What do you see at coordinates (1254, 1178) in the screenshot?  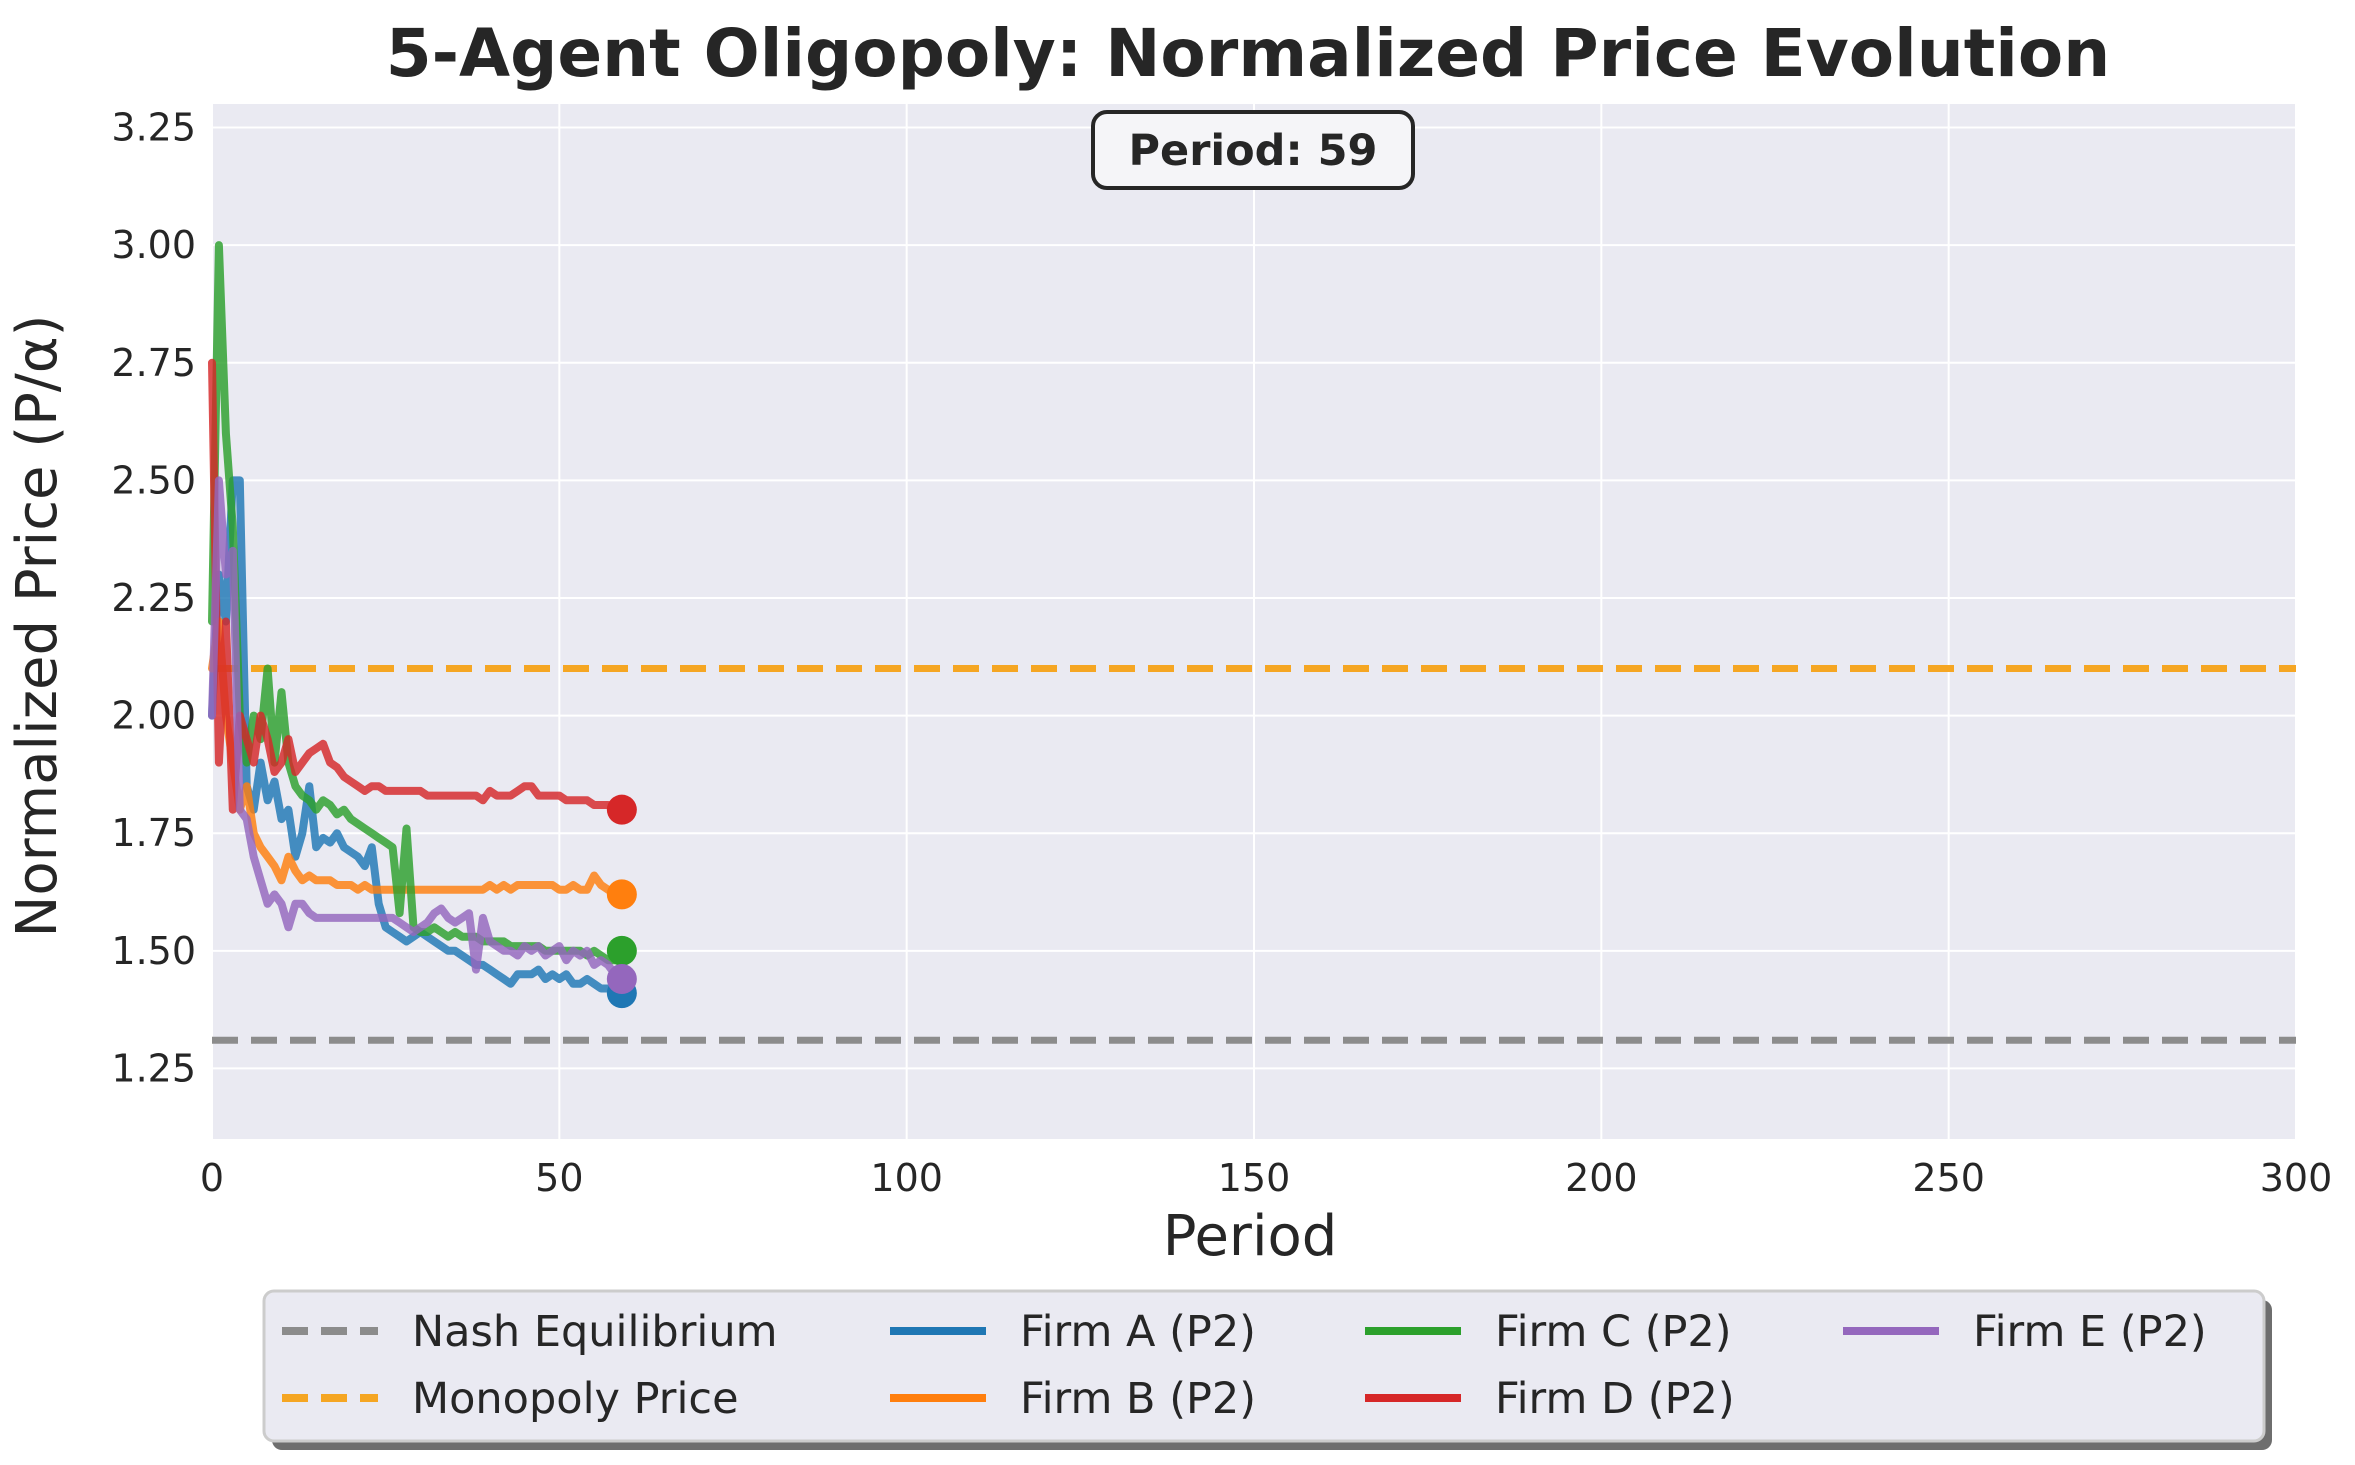 I see `x-tick-label: 150` at bounding box center [1254, 1178].